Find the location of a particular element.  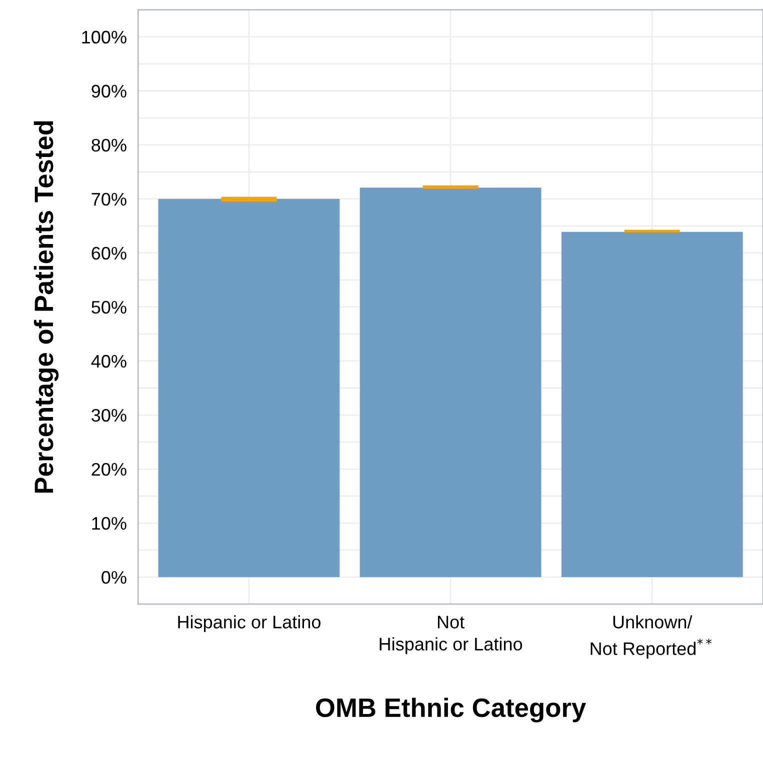

x-tick-label: Unknown/ Not Reported$^{**}$ is located at coordinates (651, 637).